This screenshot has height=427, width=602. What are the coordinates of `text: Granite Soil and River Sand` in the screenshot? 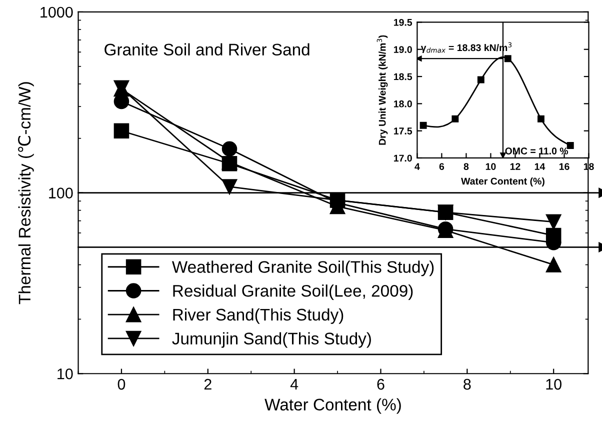 It's located at (207, 49).